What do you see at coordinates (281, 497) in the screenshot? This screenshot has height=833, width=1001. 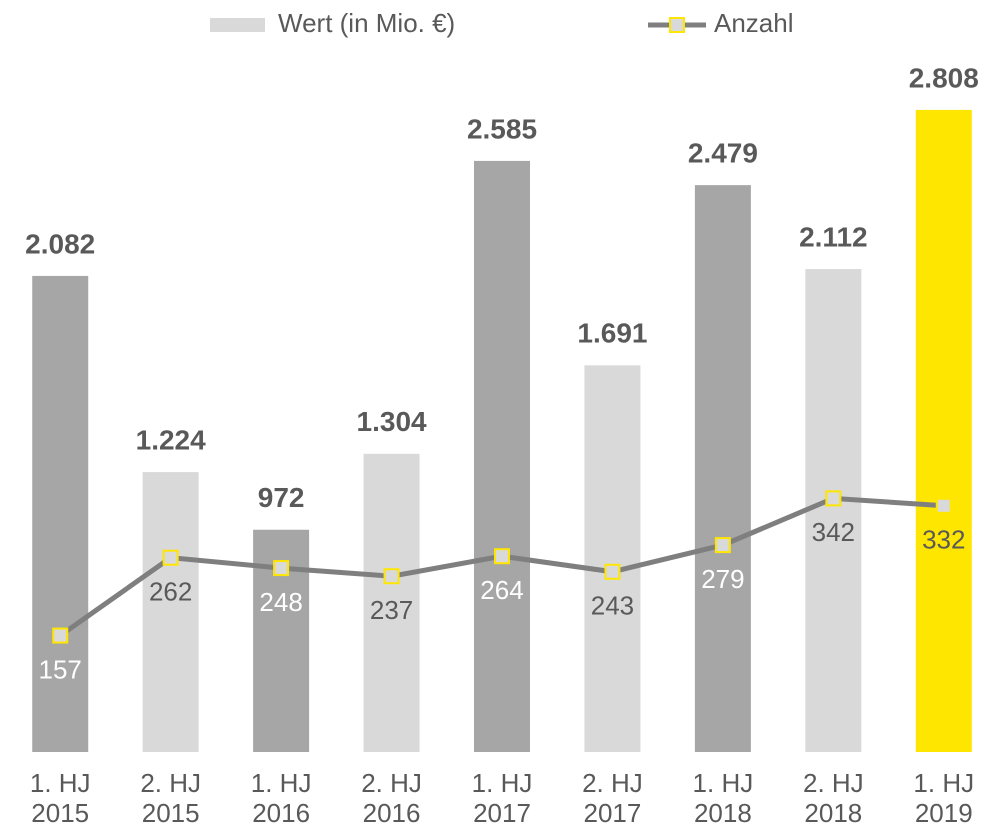 I see `bar-value-label: 972` at bounding box center [281, 497].